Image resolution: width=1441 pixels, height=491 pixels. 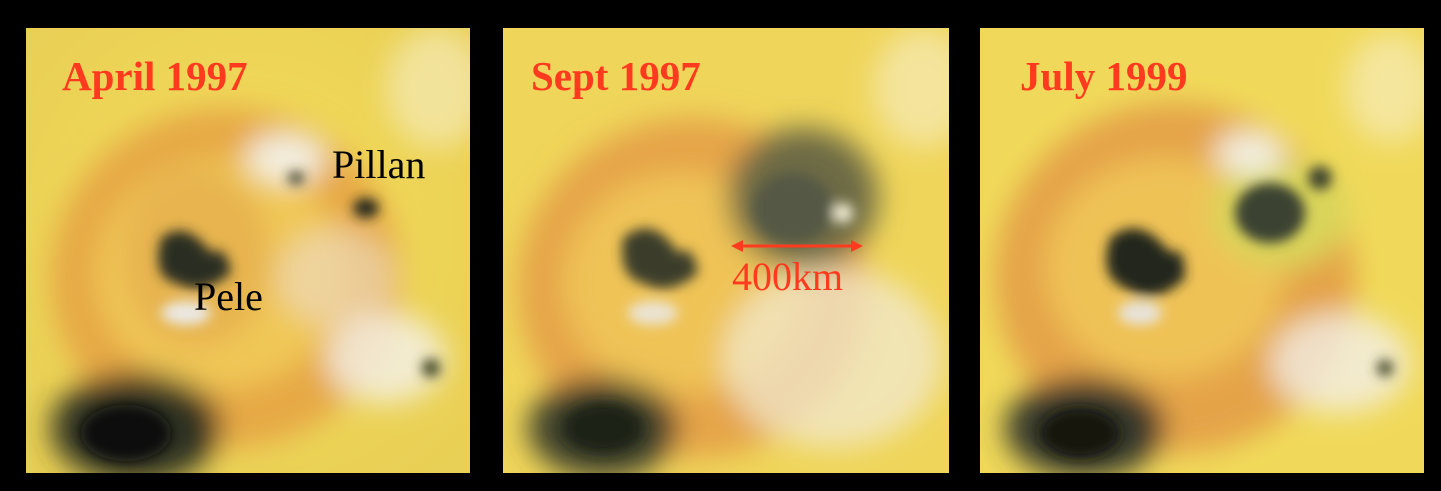 I want to click on date-label: July 1999, so click(x=1104, y=76).